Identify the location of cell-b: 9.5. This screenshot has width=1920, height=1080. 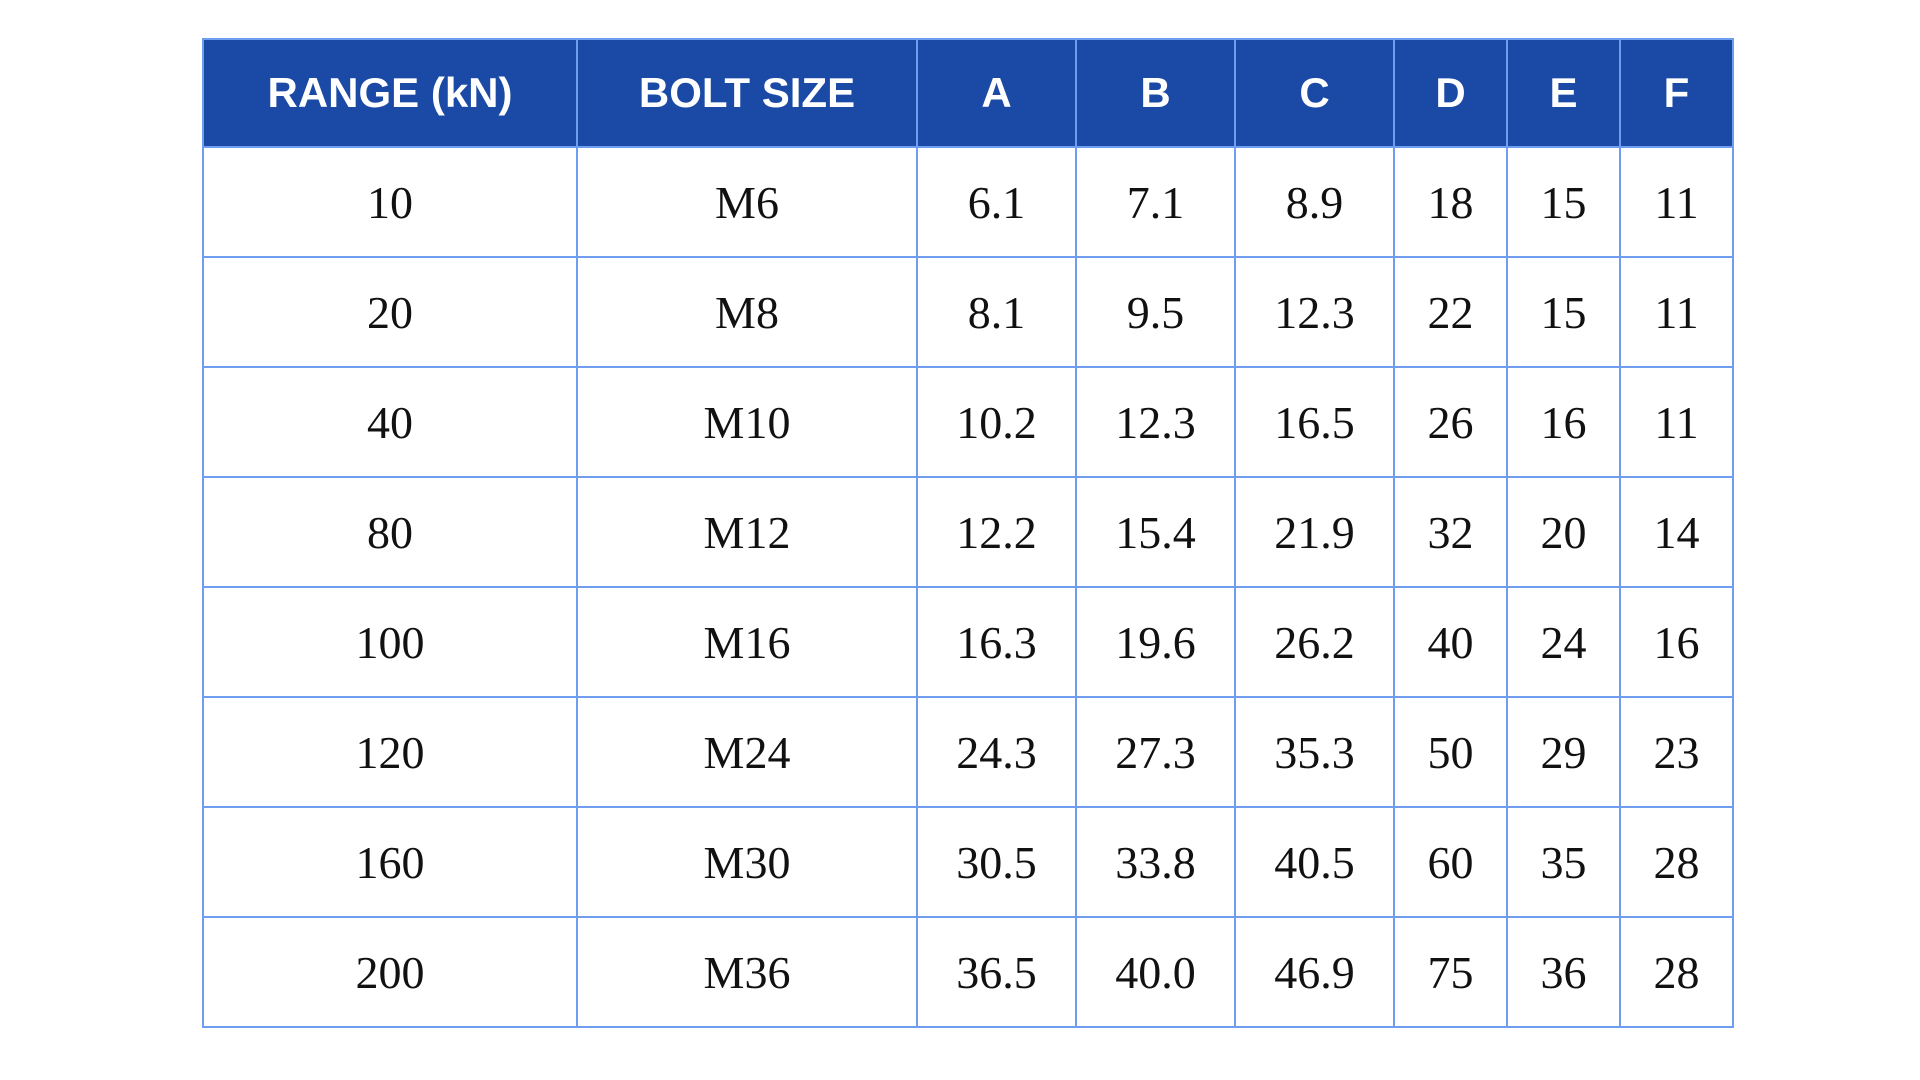
(1155, 312).